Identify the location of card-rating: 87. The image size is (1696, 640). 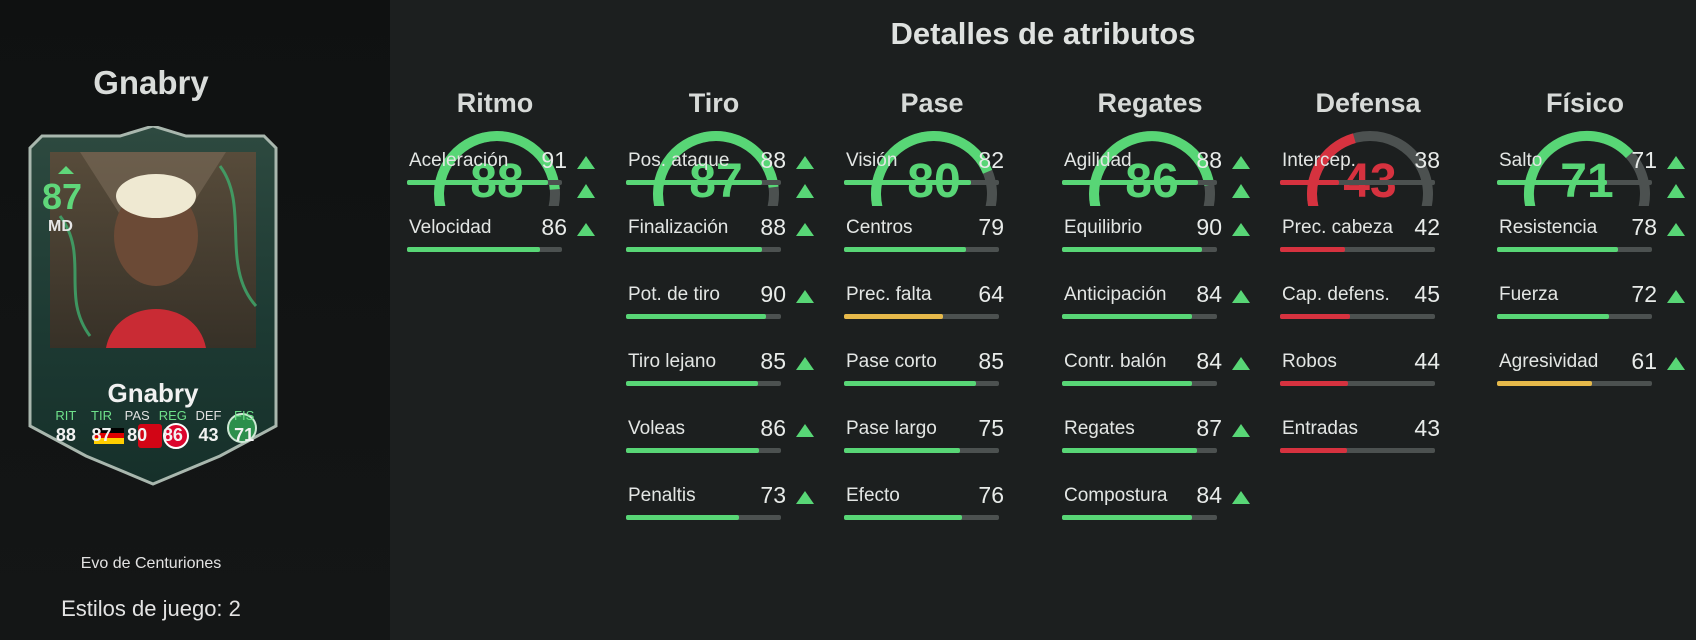
(62, 196).